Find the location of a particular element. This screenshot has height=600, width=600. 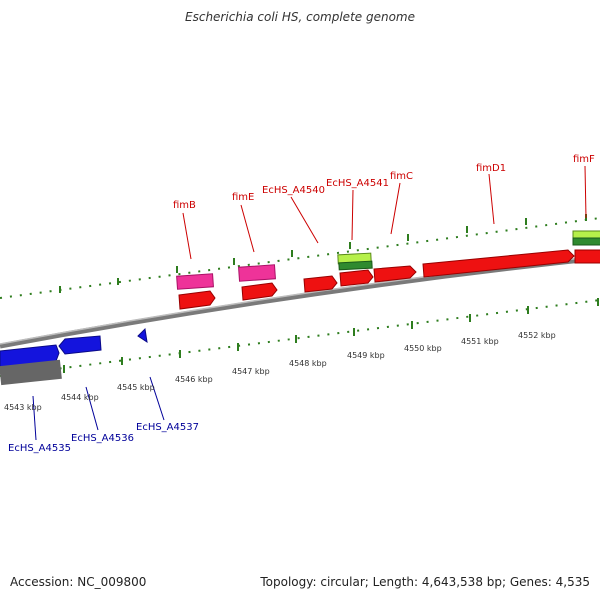

tick-label: 4547 kbp is located at coordinates (251, 371).